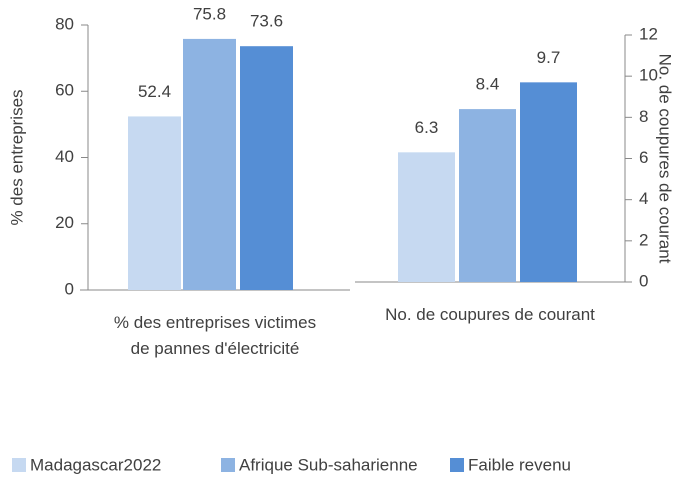 Image resolution: width=683 pixels, height=481 pixels. What do you see at coordinates (488, 84) in the screenshot?
I see `value-label: 8.4` at bounding box center [488, 84].